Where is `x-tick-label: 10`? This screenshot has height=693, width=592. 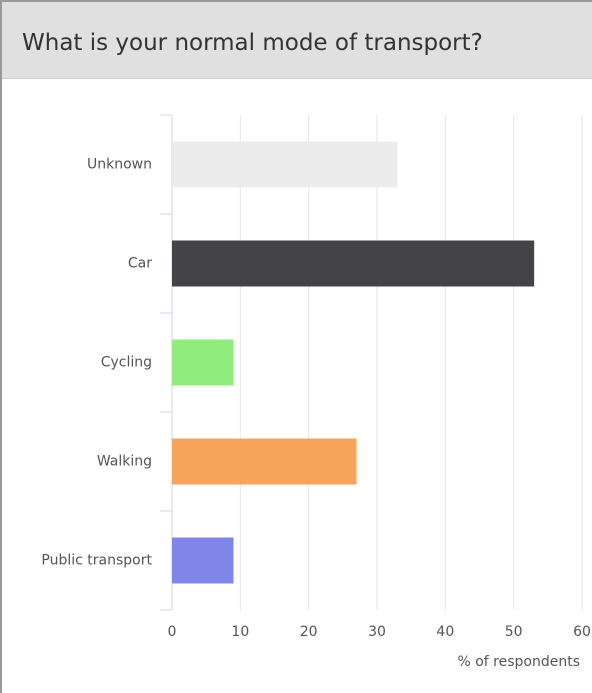
x-tick-label: 10 is located at coordinates (240, 632).